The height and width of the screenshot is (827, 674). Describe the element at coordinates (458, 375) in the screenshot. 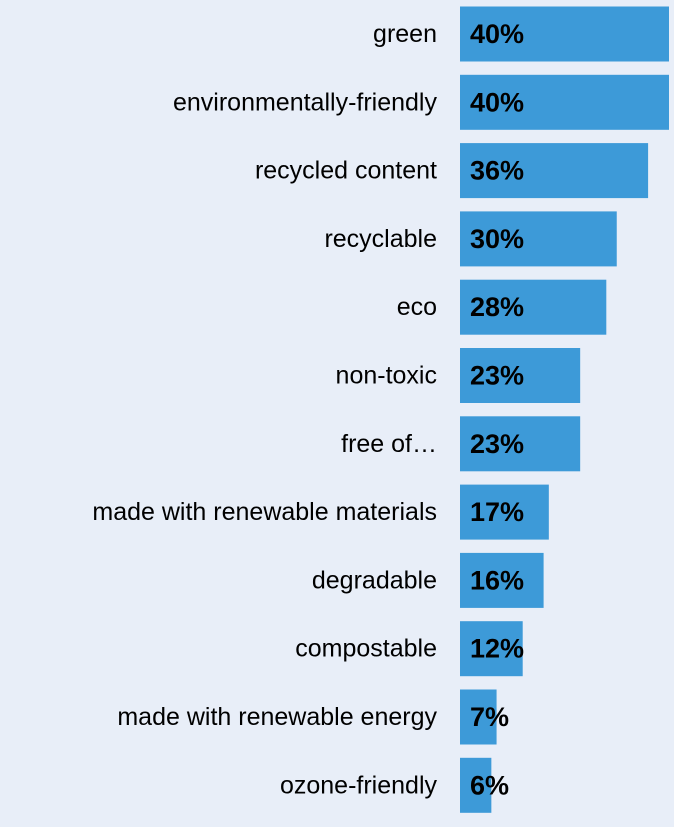

I see `bar-row: non-toxic 23%` at that location.